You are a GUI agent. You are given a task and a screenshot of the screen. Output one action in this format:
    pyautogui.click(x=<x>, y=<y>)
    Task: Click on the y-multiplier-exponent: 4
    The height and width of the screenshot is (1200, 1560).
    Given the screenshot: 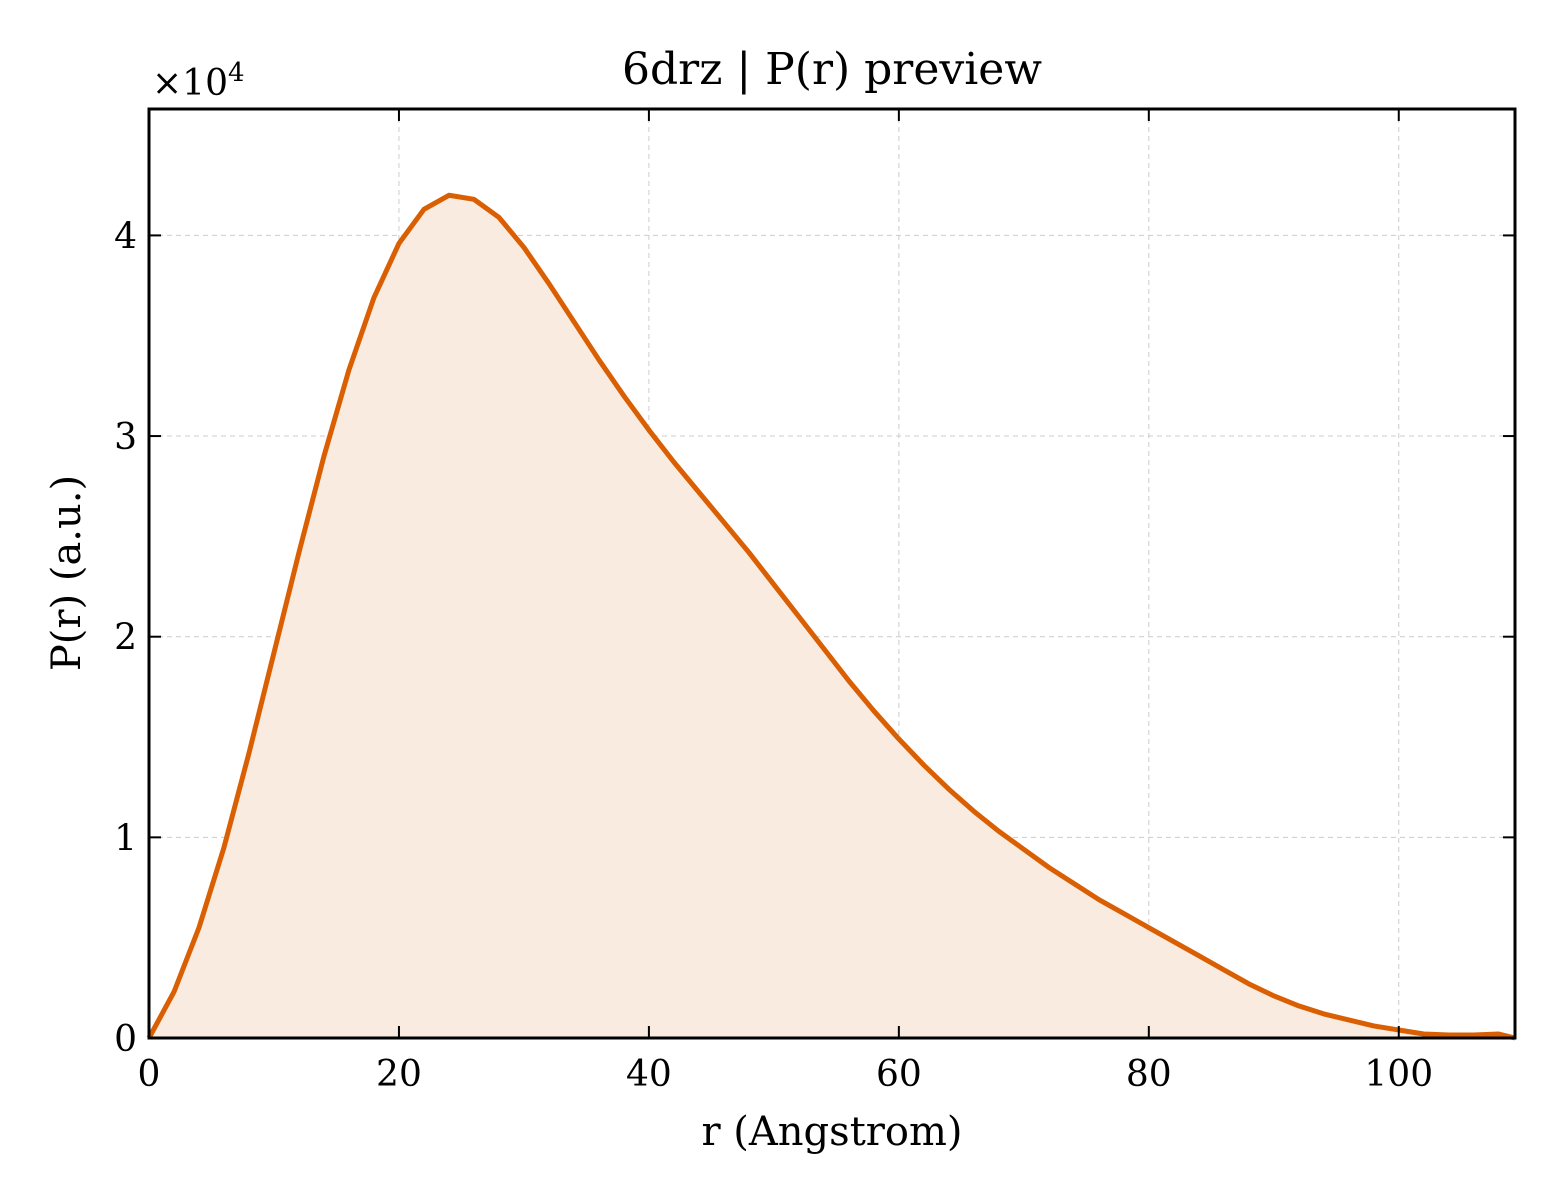 What is the action you would take?
    pyautogui.click(x=236, y=73)
    